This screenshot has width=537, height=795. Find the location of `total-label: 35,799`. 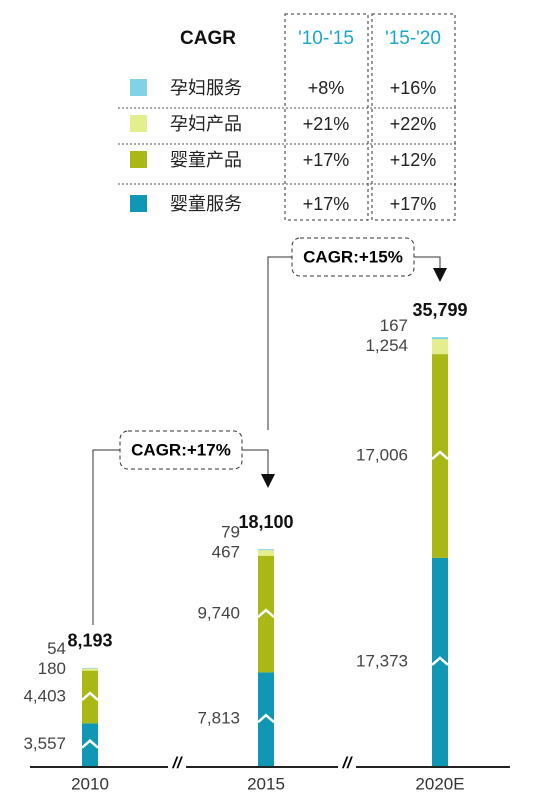

total-label: 35,799 is located at coordinates (439, 310).